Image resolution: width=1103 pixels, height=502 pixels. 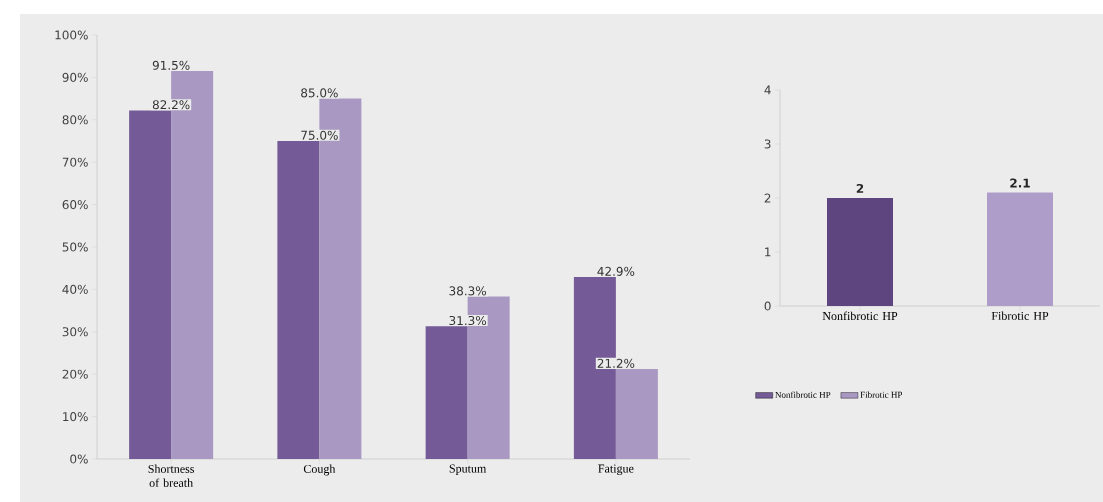 I want to click on data-label: 31.3%, so click(x=468, y=321).